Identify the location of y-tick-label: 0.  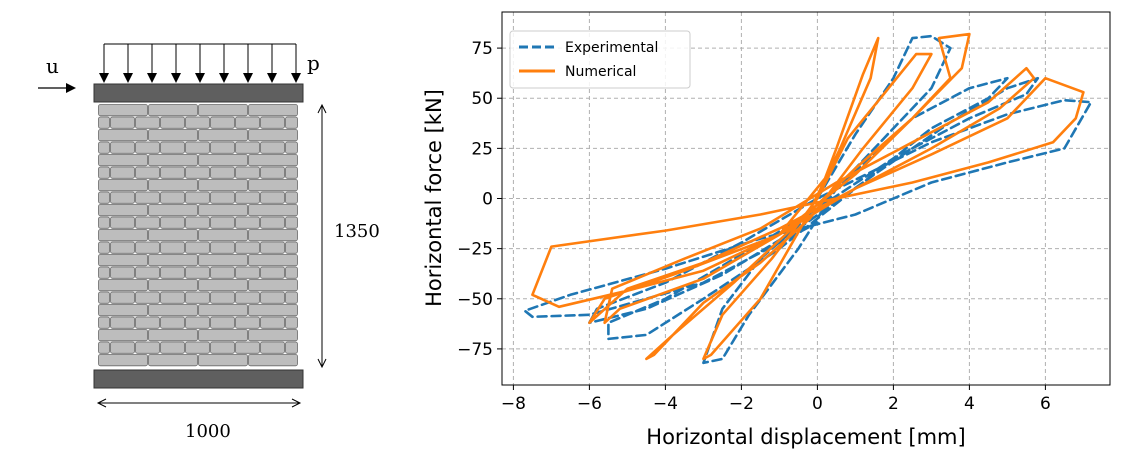
(487, 200).